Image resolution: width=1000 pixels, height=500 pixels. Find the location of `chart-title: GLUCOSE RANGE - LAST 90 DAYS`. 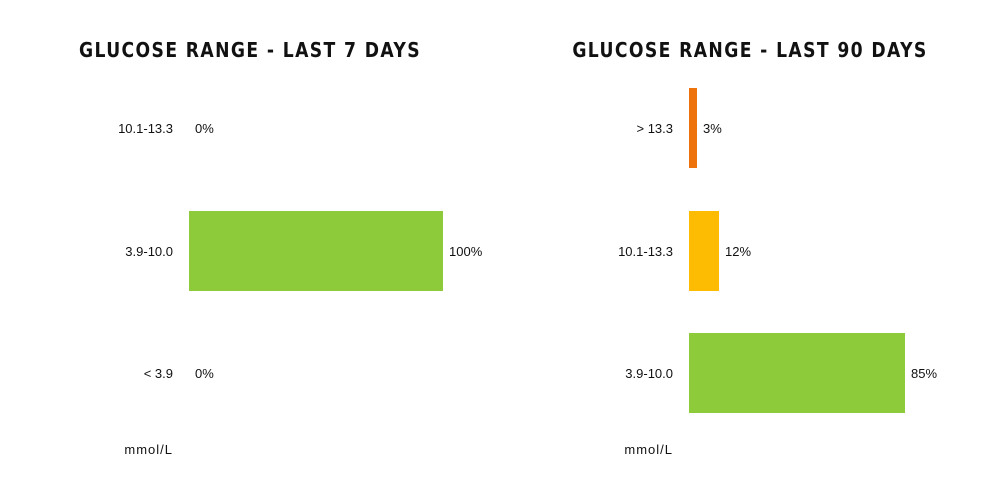

chart-title: GLUCOSE RANGE - LAST 90 DAYS is located at coordinates (750, 50).